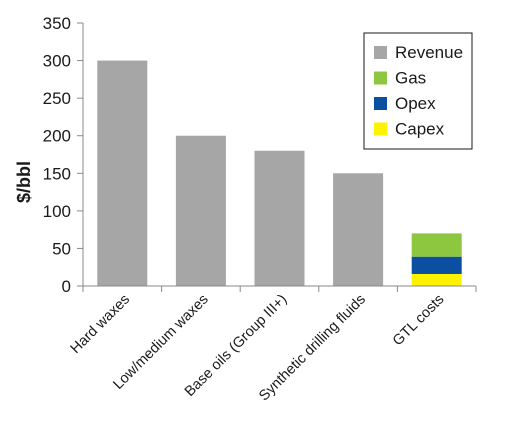  Describe the element at coordinates (57, 23) in the screenshot. I see `y-tick-label: 350` at that location.